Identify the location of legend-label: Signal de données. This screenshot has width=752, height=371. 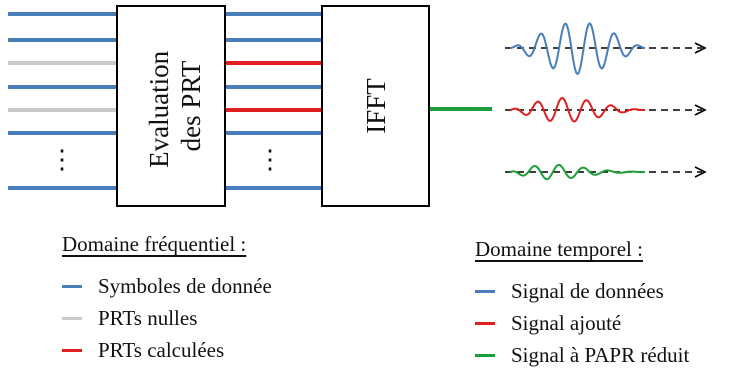
(587, 290).